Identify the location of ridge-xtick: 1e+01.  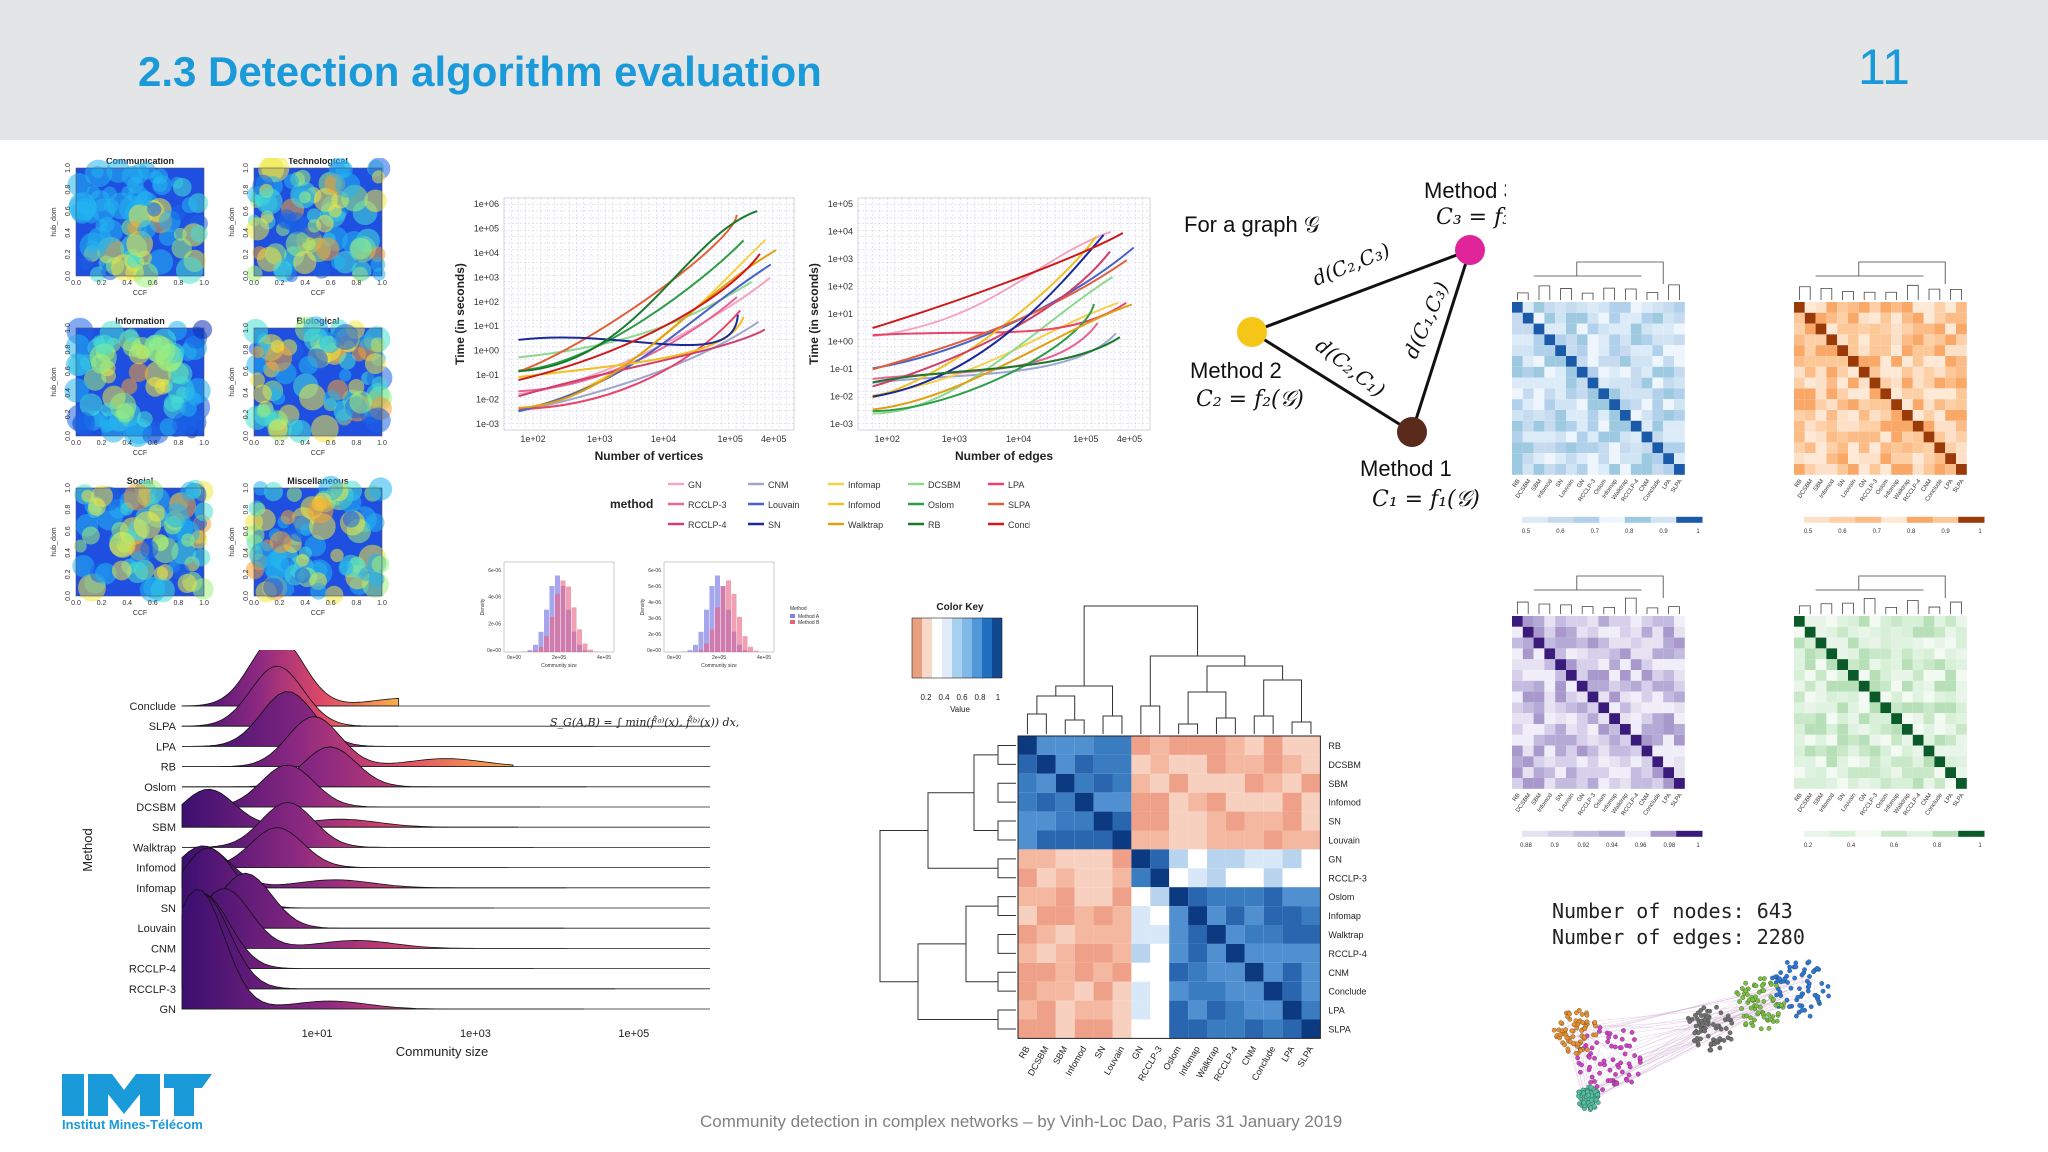
(317, 1034).